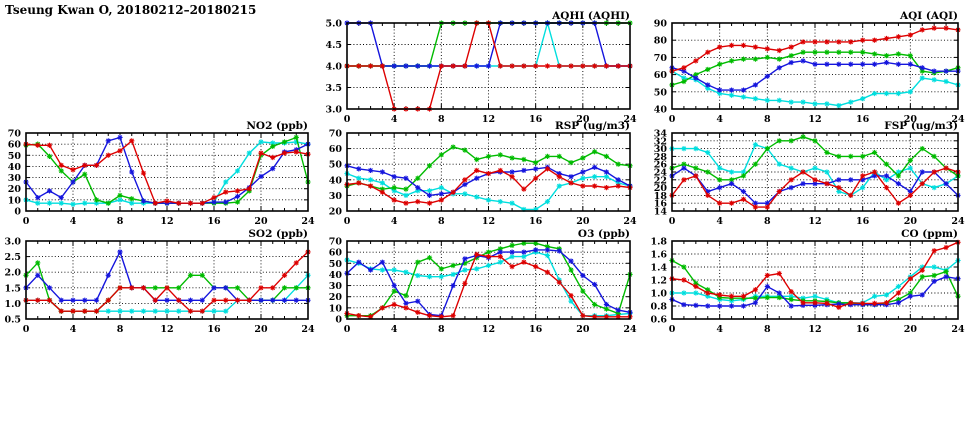  Describe the element at coordinates (658, 255) in the screenshot. I see `ytick-label: 1.6` at that location.